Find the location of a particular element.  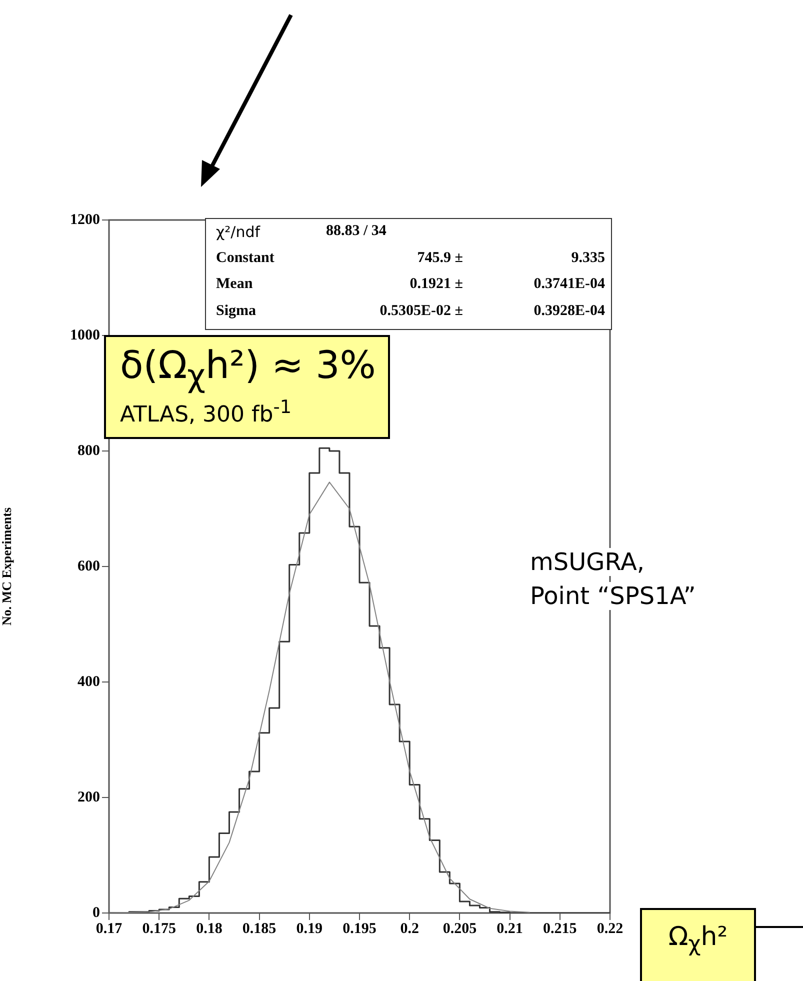

text: Sigma 0.5305E-02 ± 0.3928E-04 is located at coordinates (410, 310).